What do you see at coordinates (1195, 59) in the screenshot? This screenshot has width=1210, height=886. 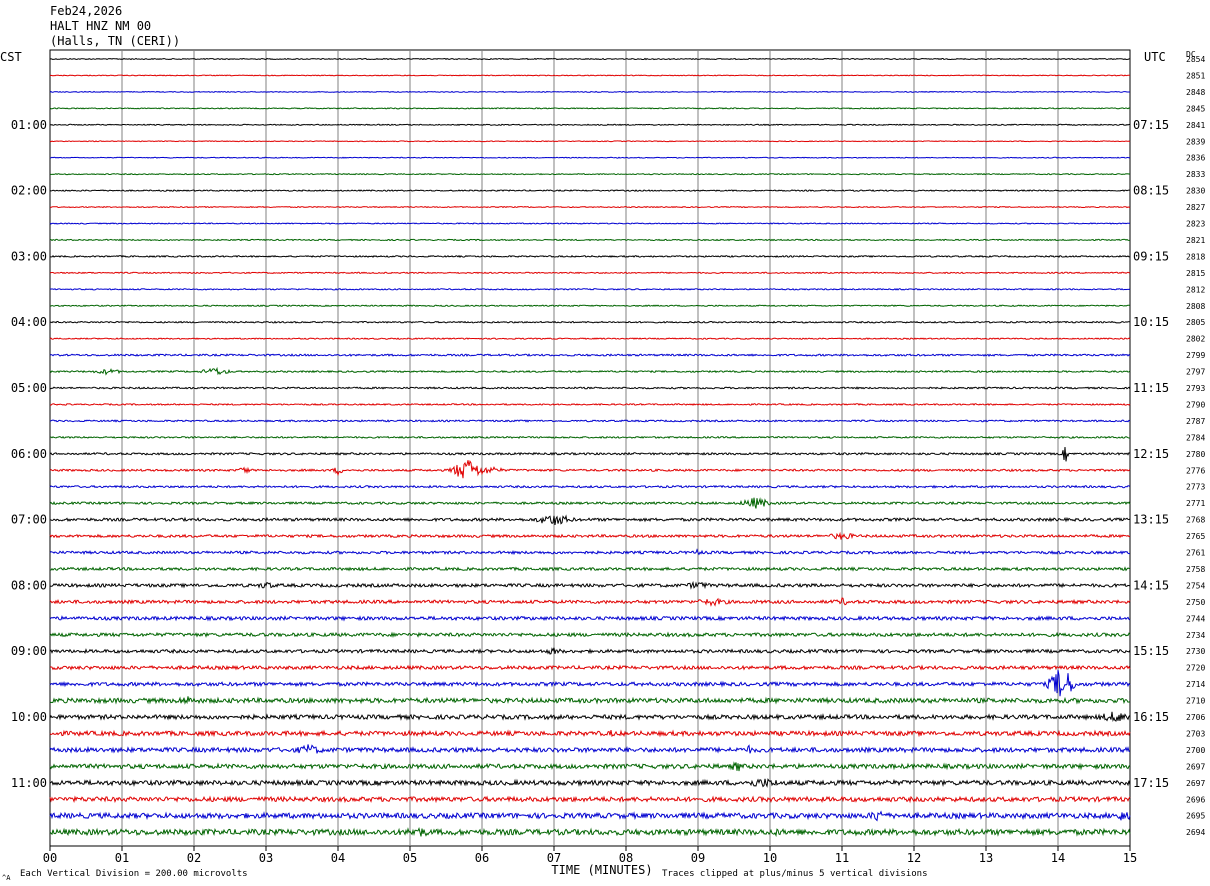 I see `dc-offset-label: 2854` at bounding box center [1195, 59].